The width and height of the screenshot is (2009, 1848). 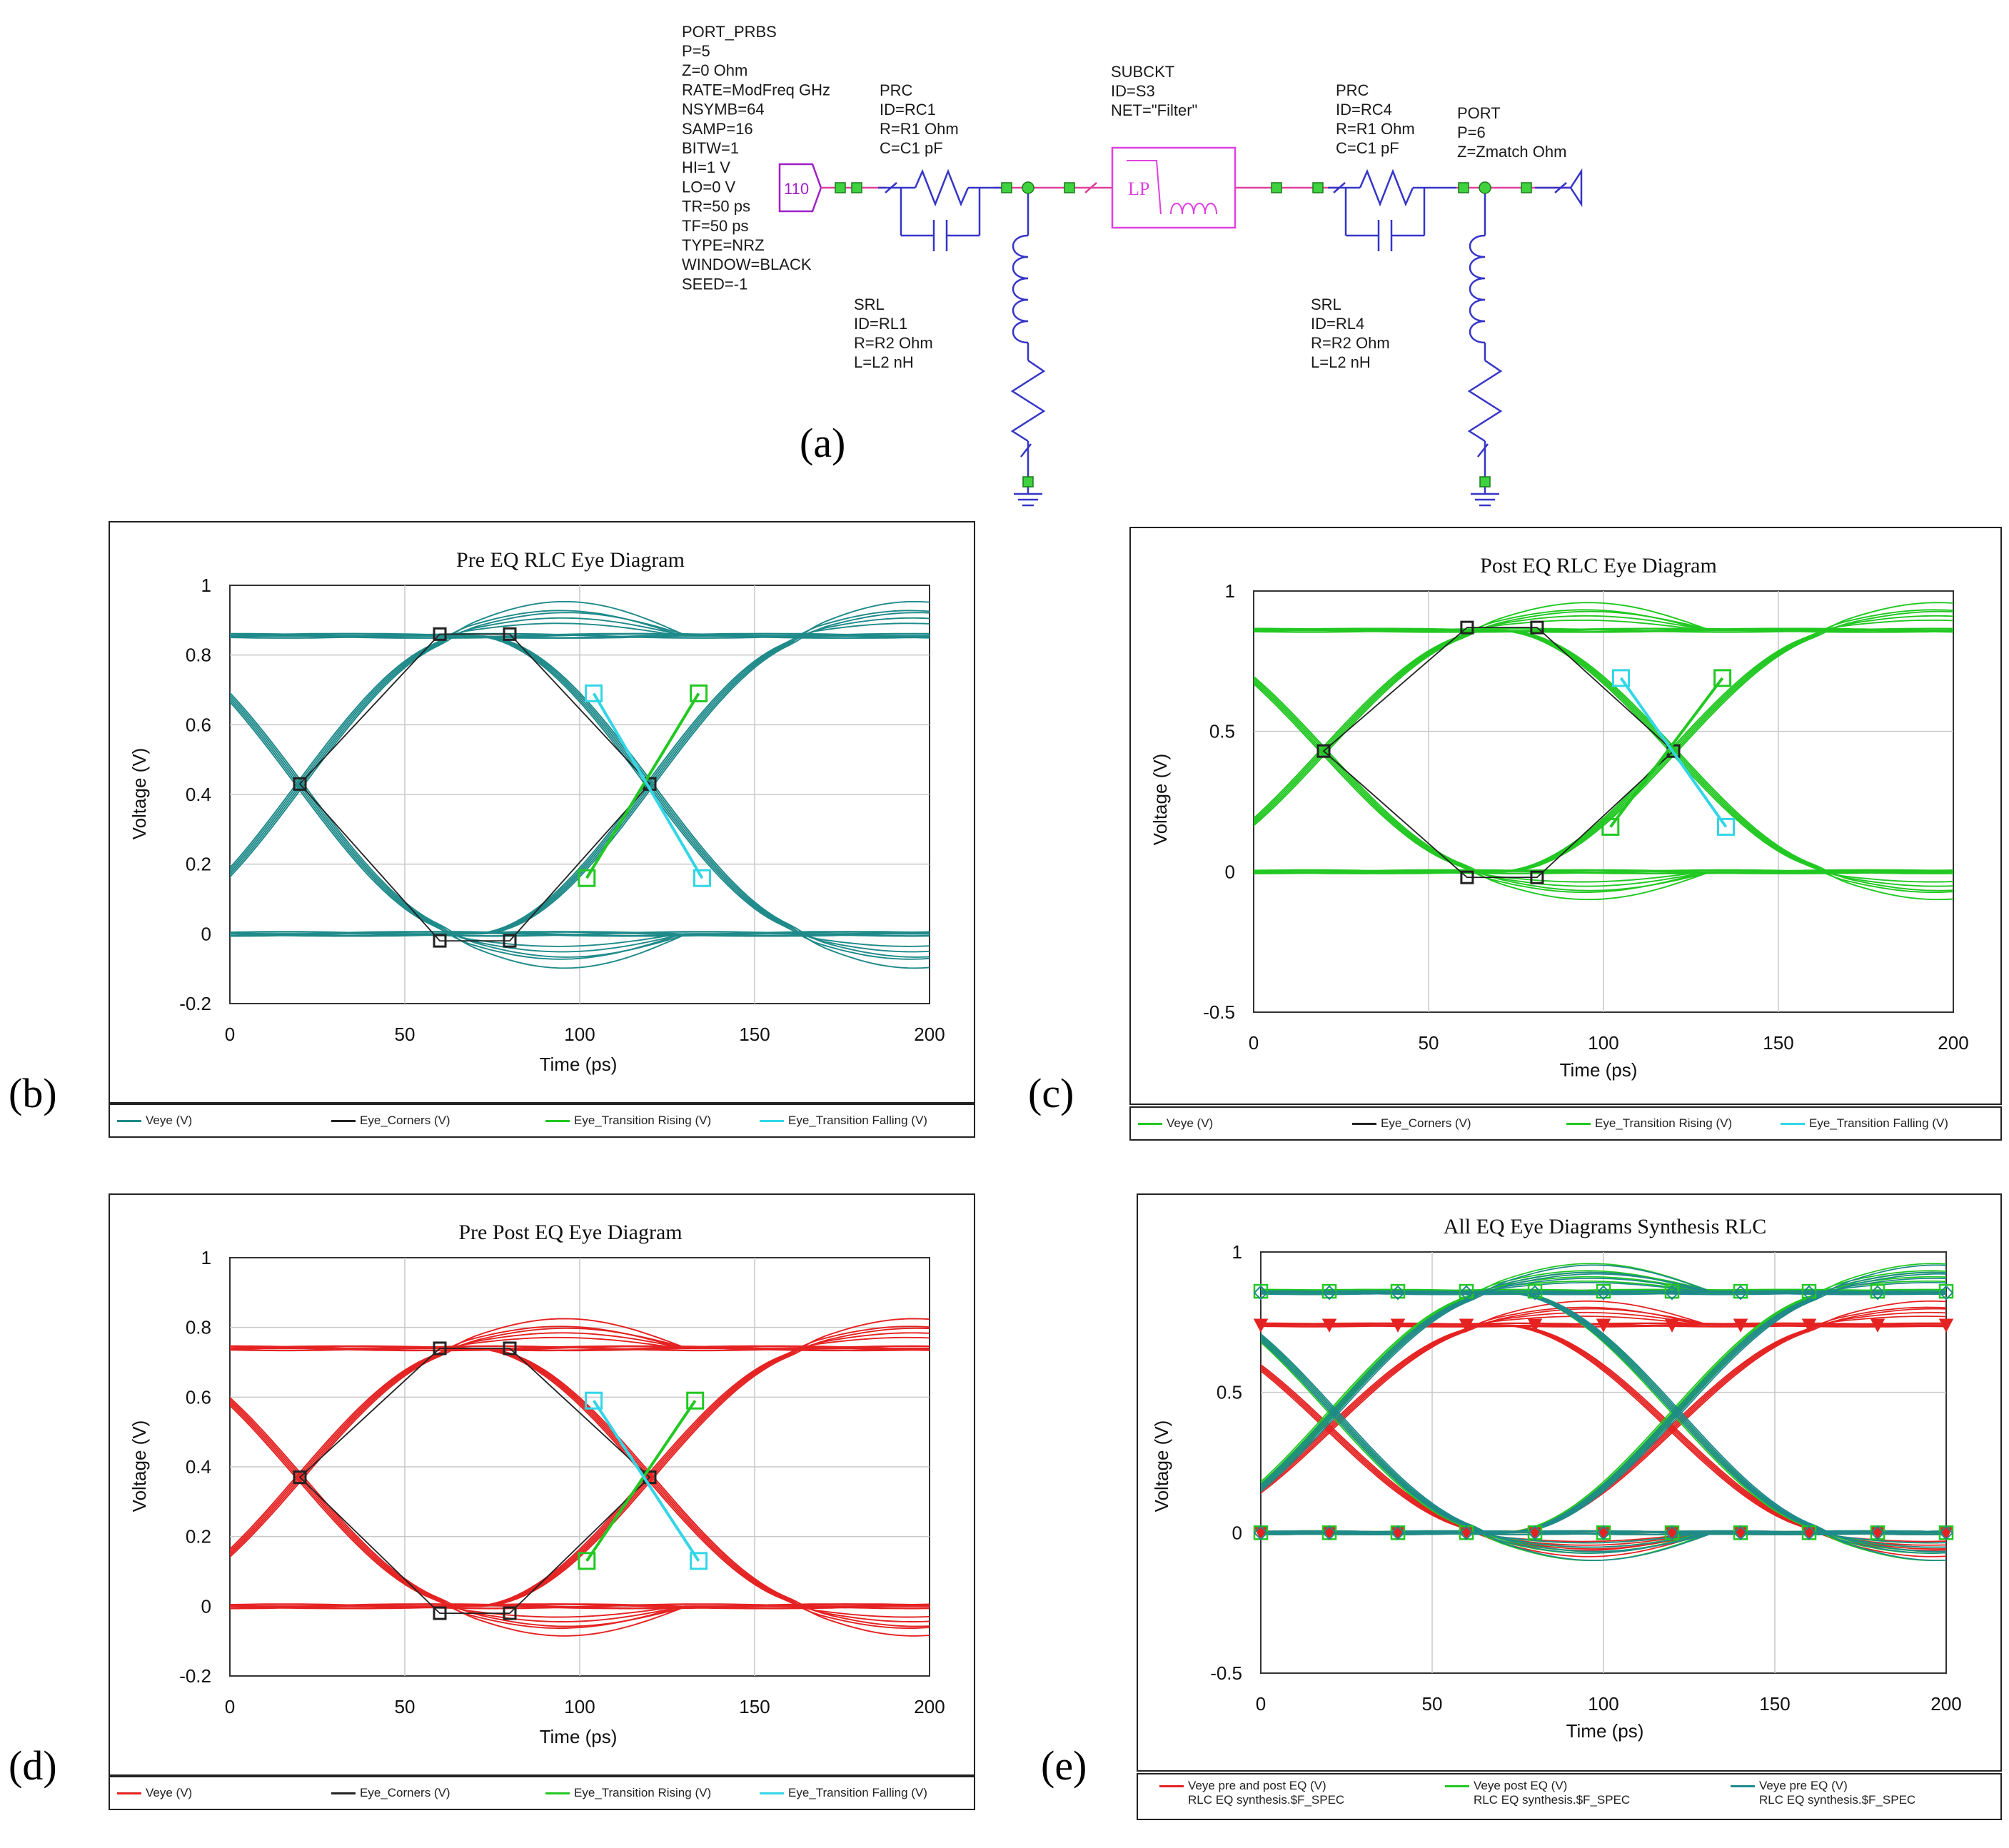 I want to click on eye-traces, so click(x=1604, y=751).